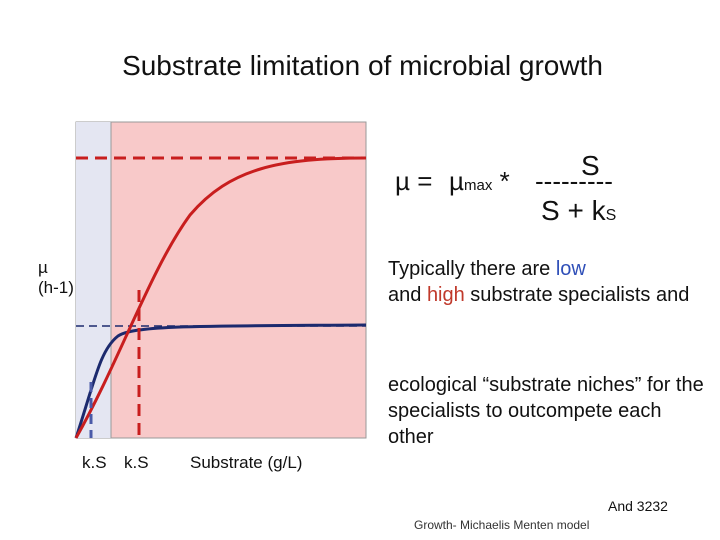  I want to click on monod-formula: µ = µmax * --------- S S + kS, so click(555, 190).